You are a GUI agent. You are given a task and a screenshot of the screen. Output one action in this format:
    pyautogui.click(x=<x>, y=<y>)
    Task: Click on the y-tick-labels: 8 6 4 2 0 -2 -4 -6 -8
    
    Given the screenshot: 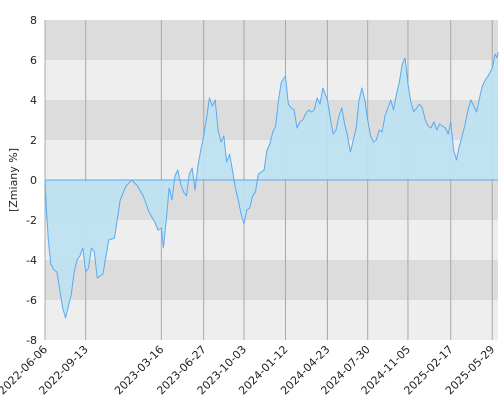 What is the action you would take?
    pyautogui.click(x=31, y=180)
    